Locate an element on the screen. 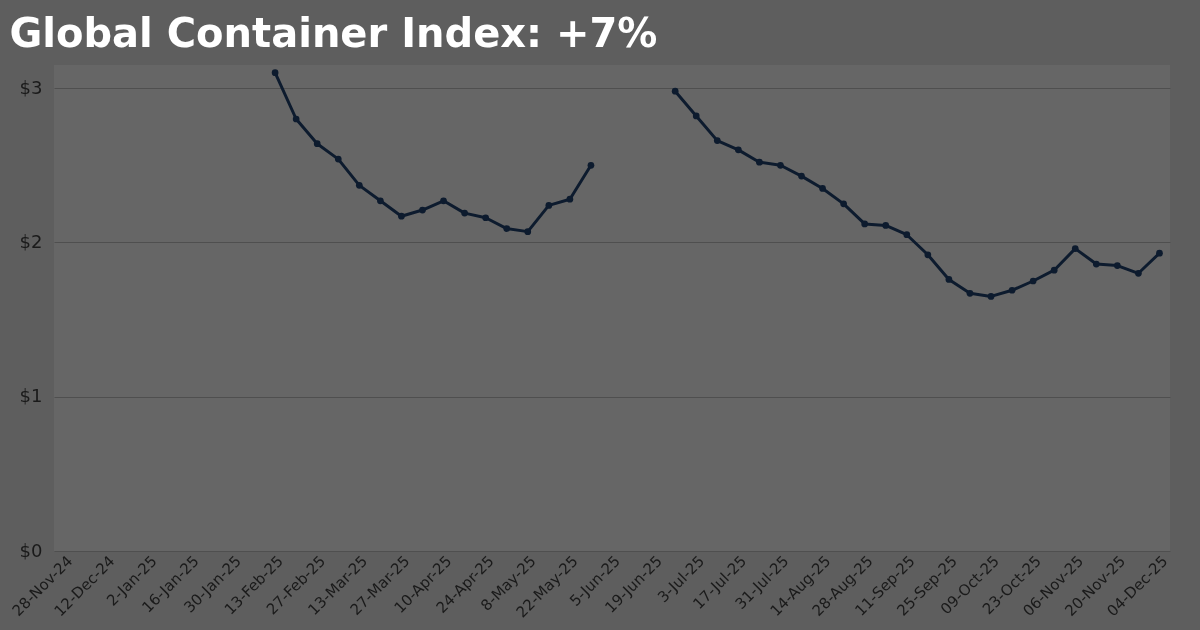 Image resolution: width=1200 pixels, height=630 pixels. y-tick-label: $2 is located at coordinates (31, 241).